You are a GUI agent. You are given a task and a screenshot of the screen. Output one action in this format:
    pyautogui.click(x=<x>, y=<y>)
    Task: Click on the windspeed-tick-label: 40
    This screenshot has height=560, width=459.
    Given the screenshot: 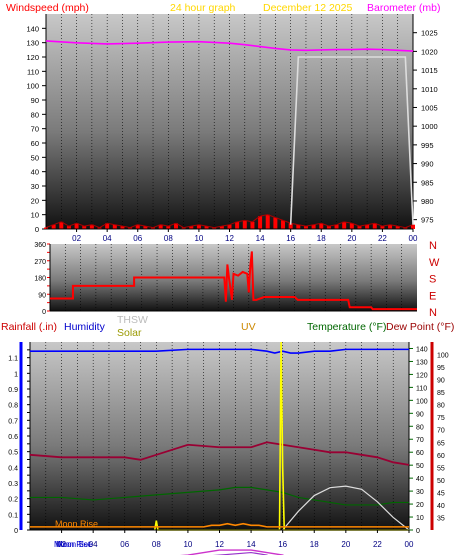 What is the action you would take?
    pyautogui.click(x=35, y=172)
    